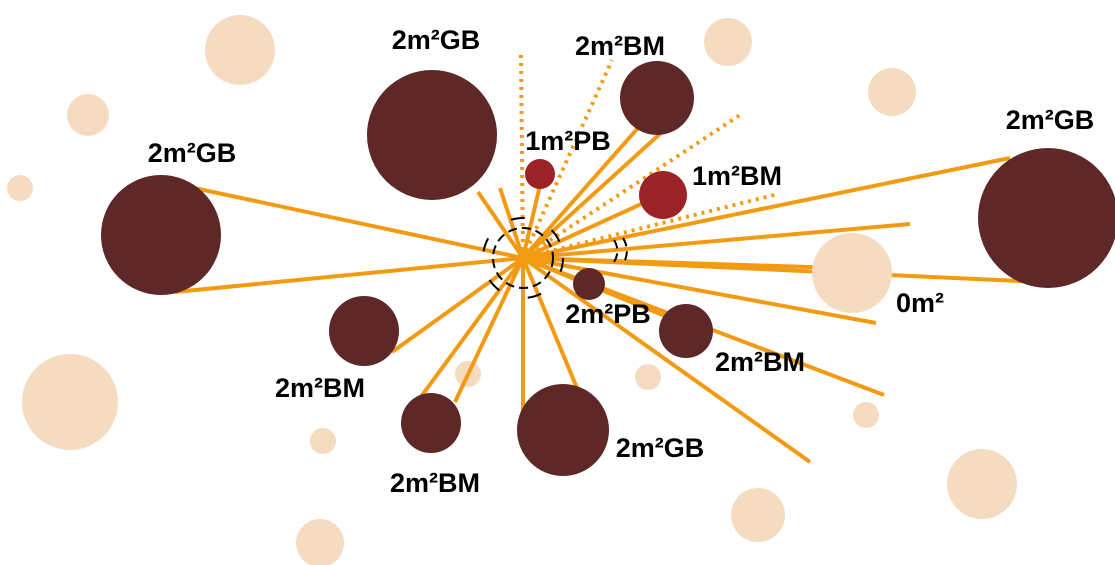 The height and width of the screenshot is (565, 1115). I want to click on node-label: 1m²BM, so click(737, 176).